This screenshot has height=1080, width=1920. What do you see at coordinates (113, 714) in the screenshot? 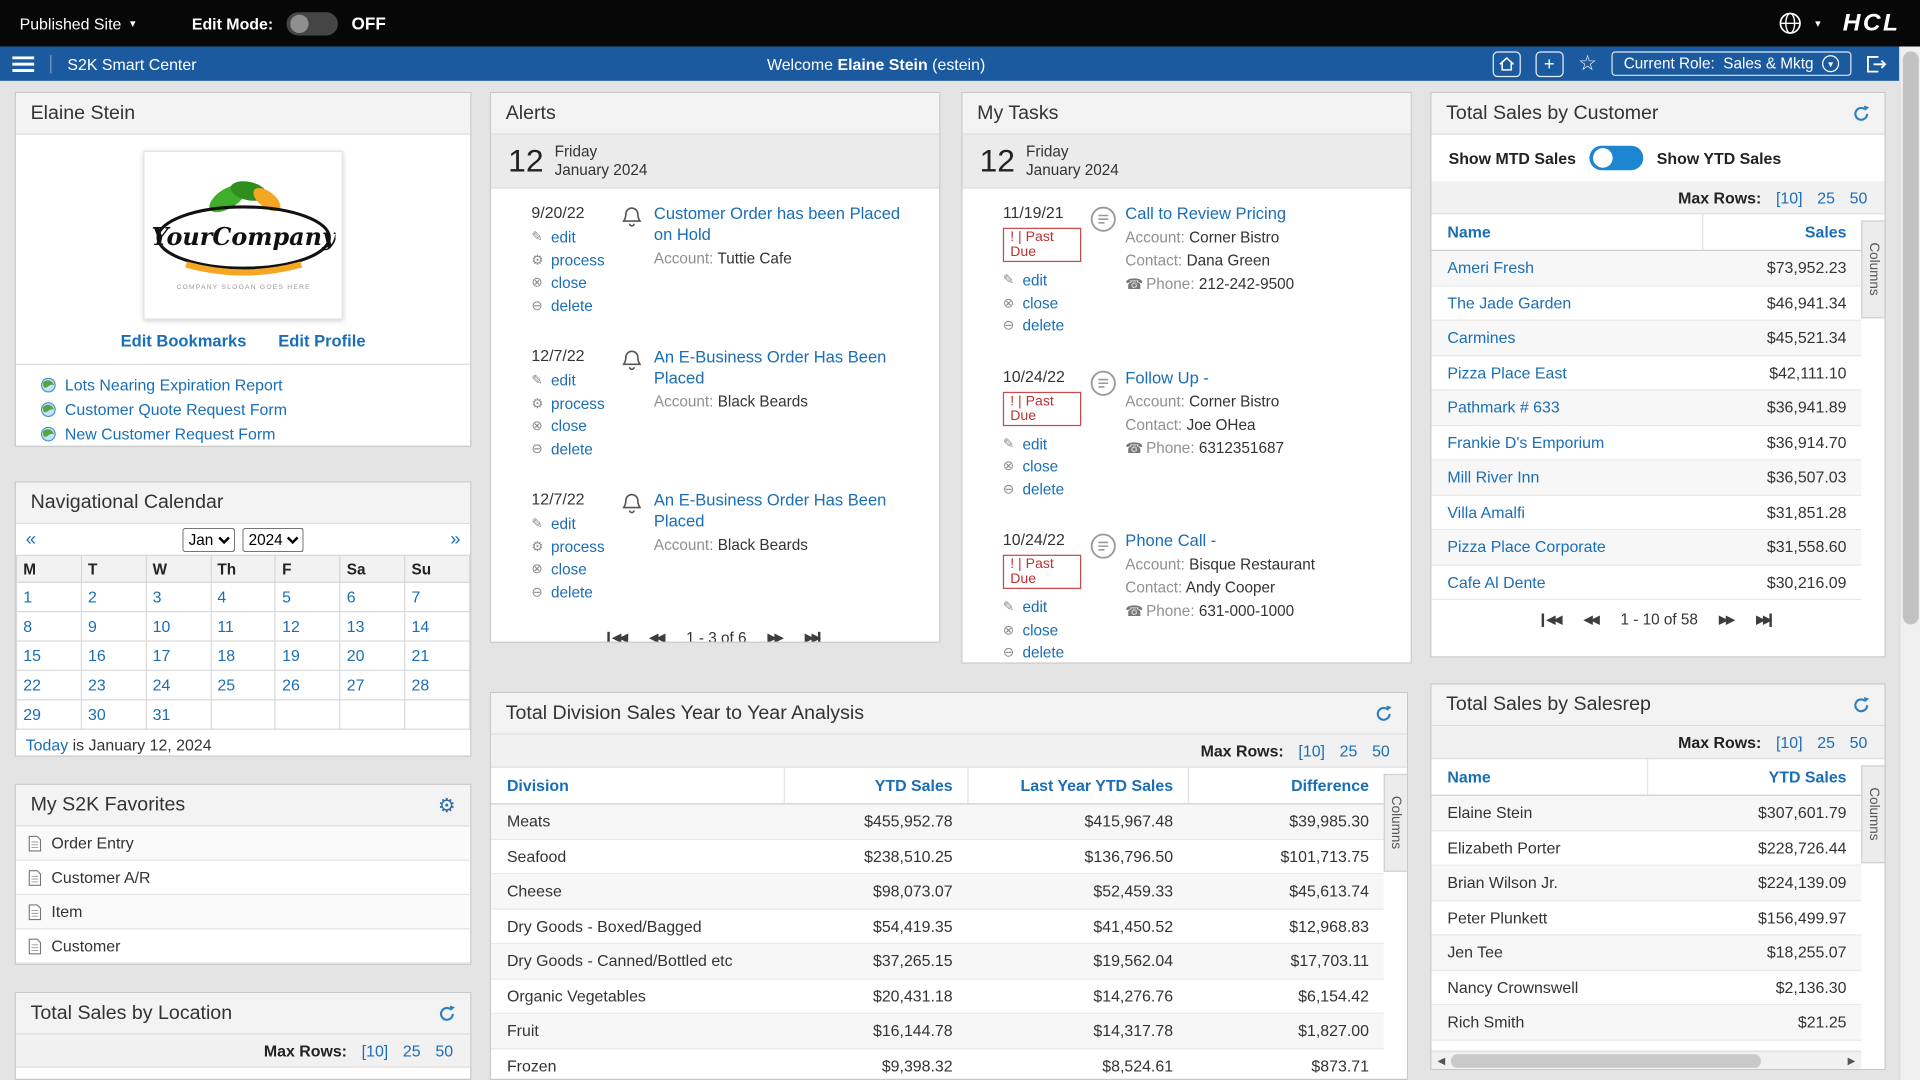
I see `calendar-day: 30` at bounding box center [113, 714].